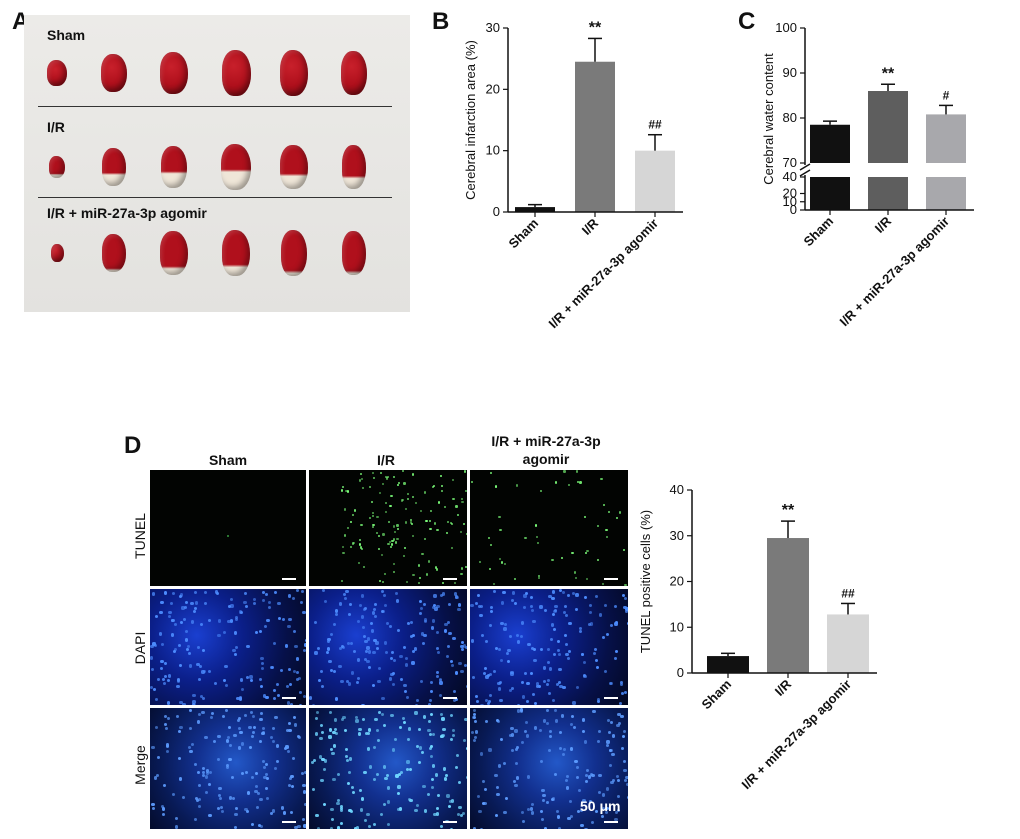  I want to click on micrograph-dapi-sham, so click(228, 647).